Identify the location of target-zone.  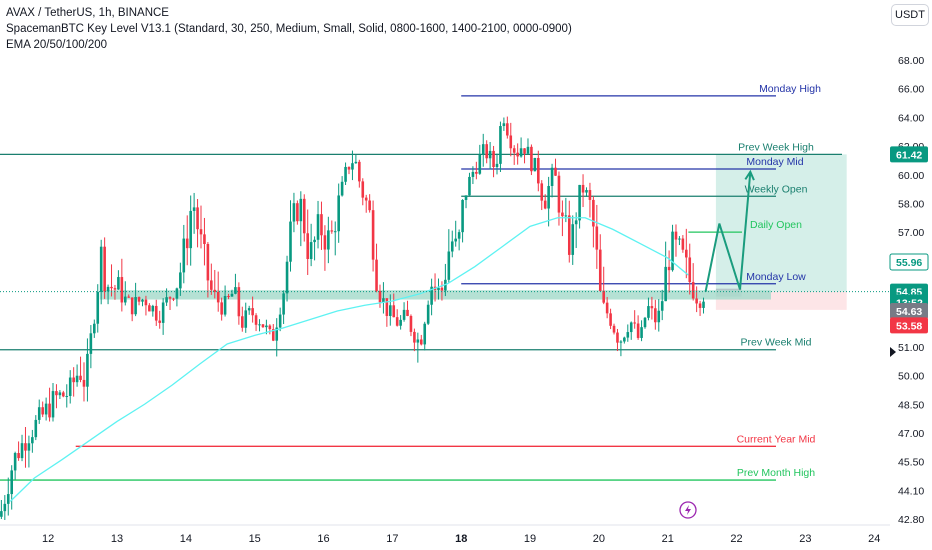
(781, 223).